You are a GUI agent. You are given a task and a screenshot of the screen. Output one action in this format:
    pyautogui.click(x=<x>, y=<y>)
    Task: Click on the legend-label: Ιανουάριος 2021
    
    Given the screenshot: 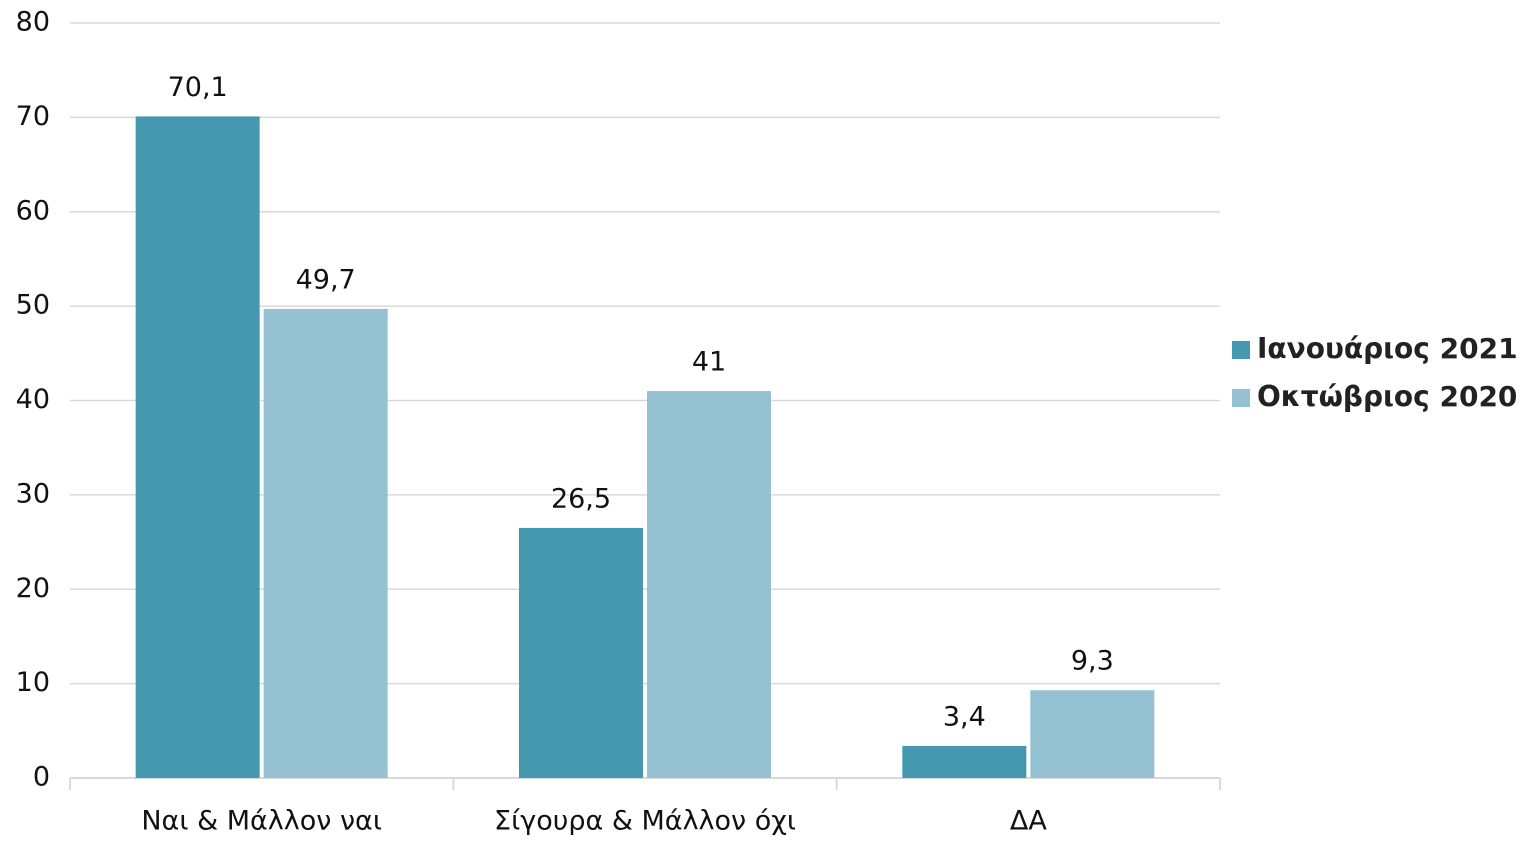 What is the action you would take?
    pyautogui.click(x=1387, y=348)
    